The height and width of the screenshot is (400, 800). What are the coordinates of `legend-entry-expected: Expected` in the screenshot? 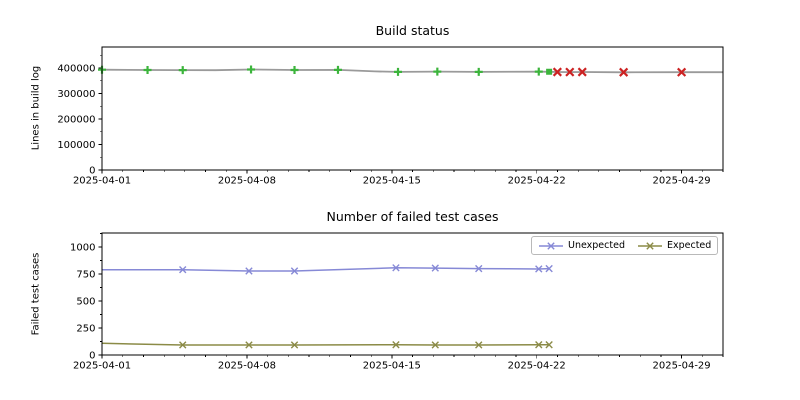 It's located at (674, 245).